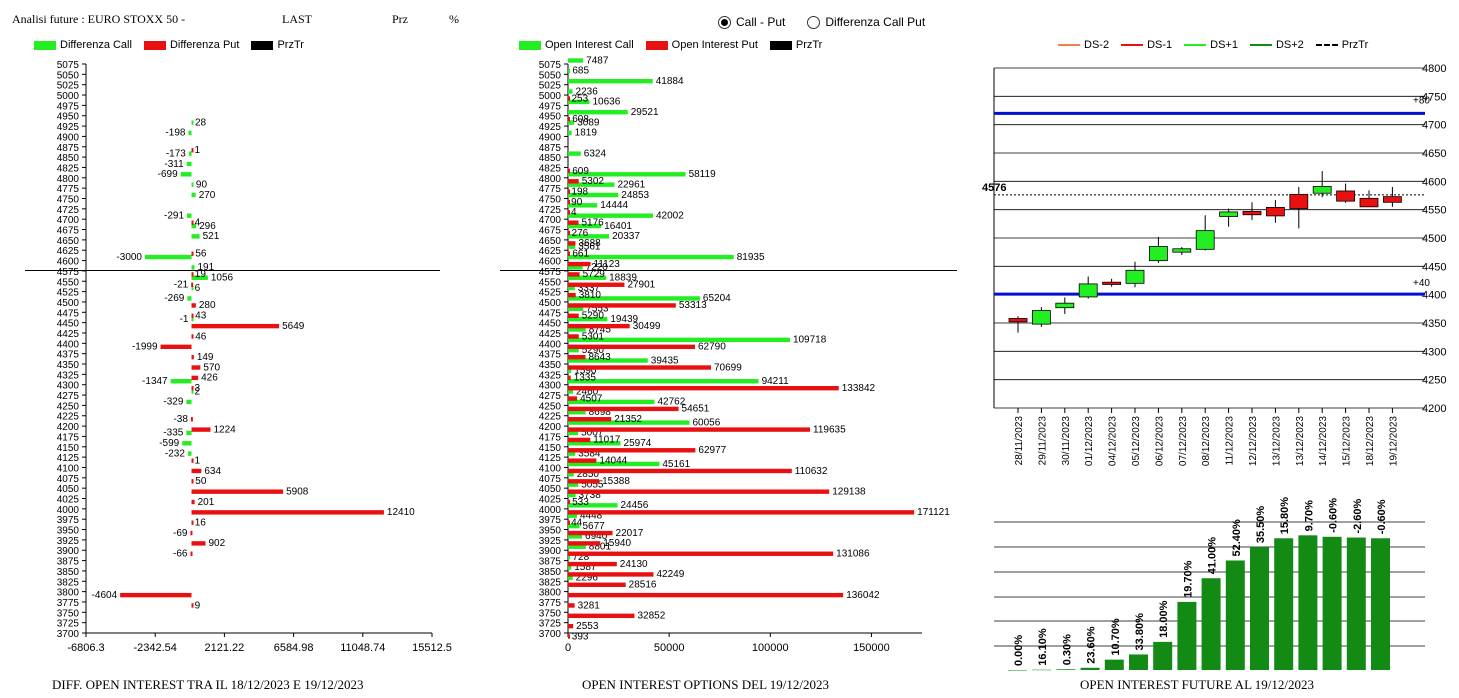 This screenshot has height=698, width=1459. Describe the element at coordinates (400, 19) in the screenshot. I see `prz-label: Prz` at that location.